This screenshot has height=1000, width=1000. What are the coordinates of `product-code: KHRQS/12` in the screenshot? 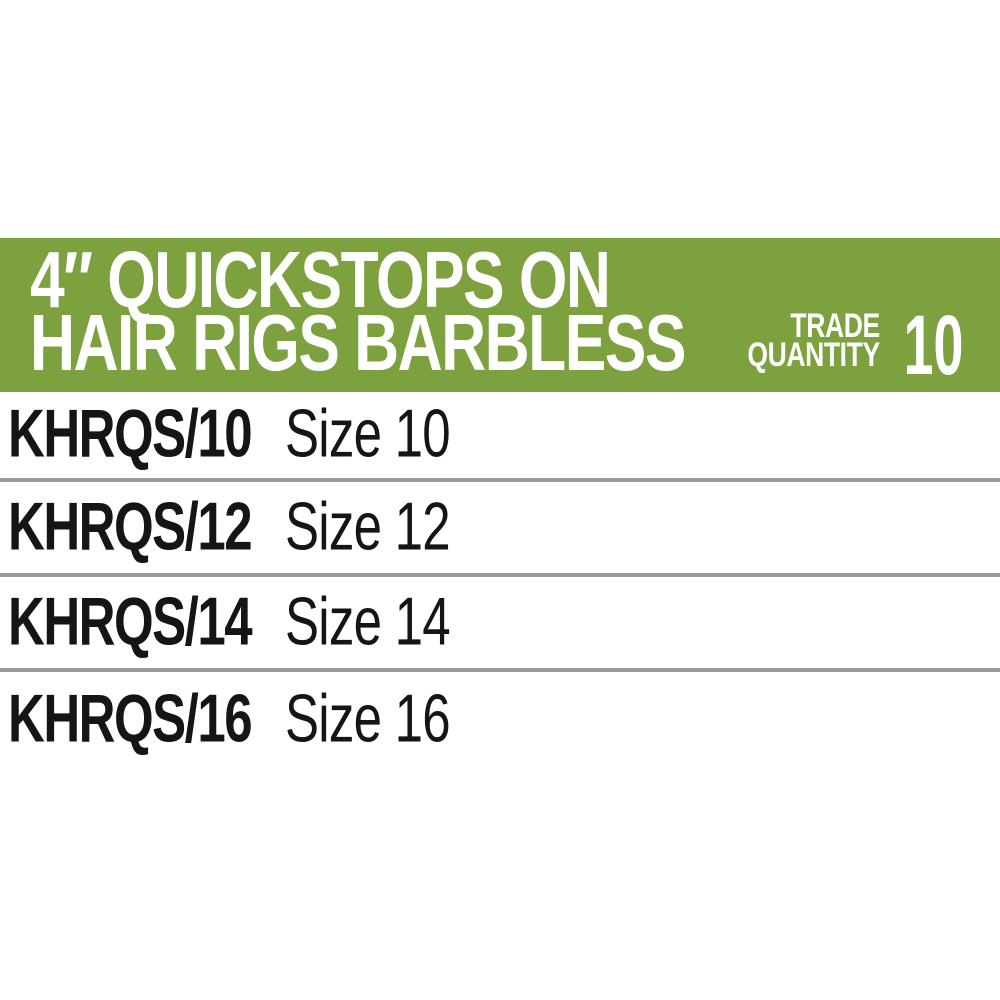 It's located at (130, 525).